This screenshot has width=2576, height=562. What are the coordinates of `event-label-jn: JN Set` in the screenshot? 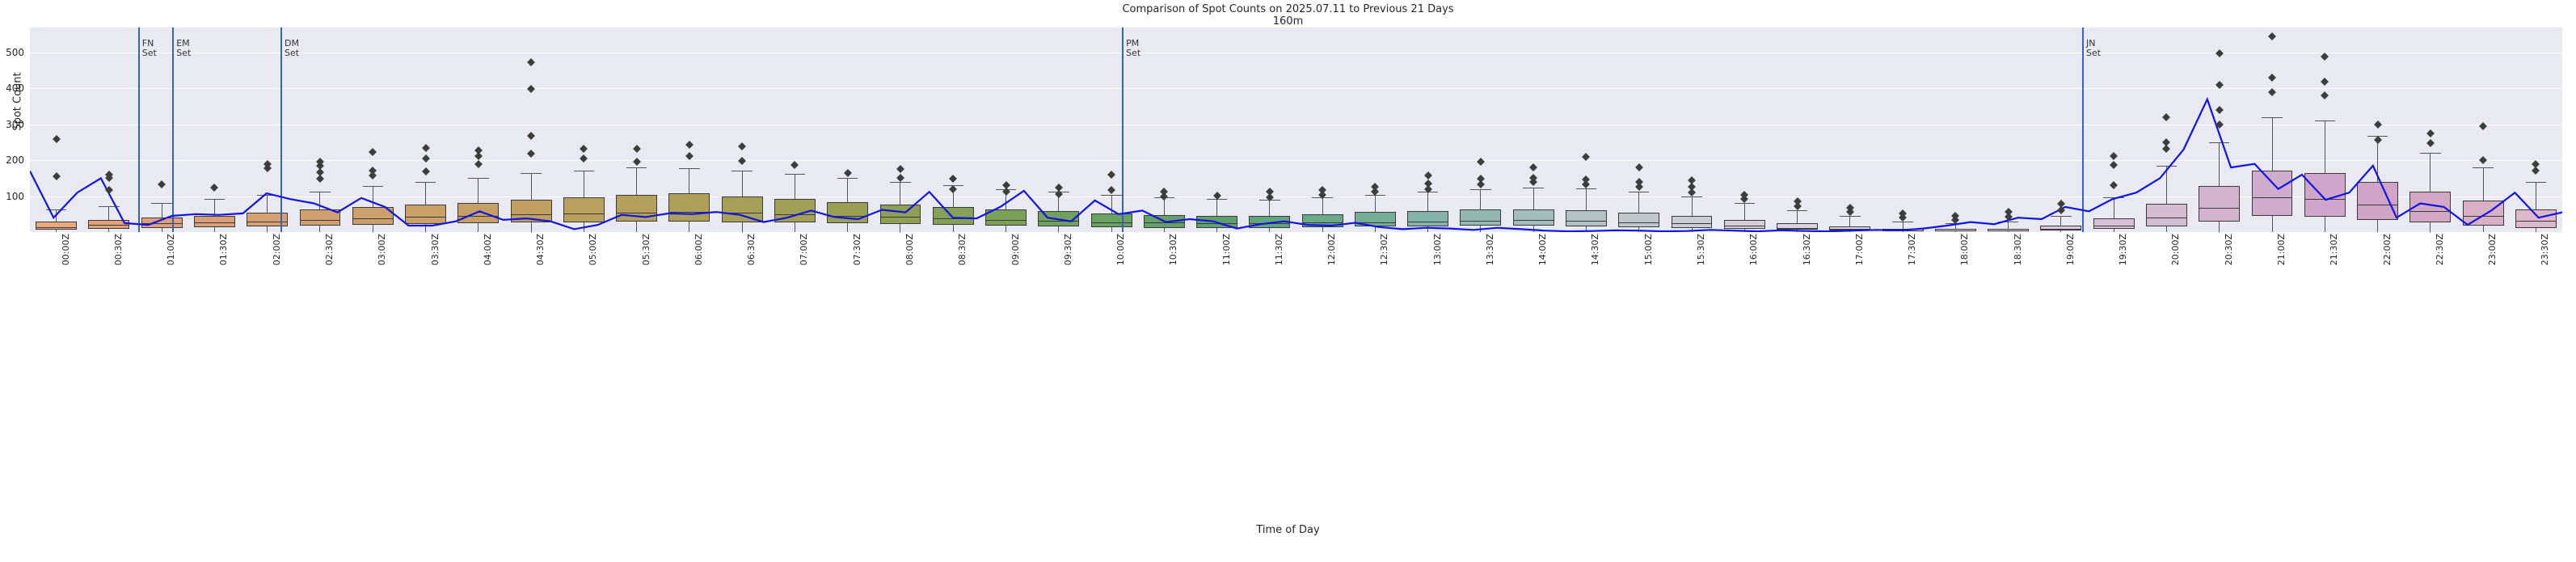 It's located at (2093, 48).